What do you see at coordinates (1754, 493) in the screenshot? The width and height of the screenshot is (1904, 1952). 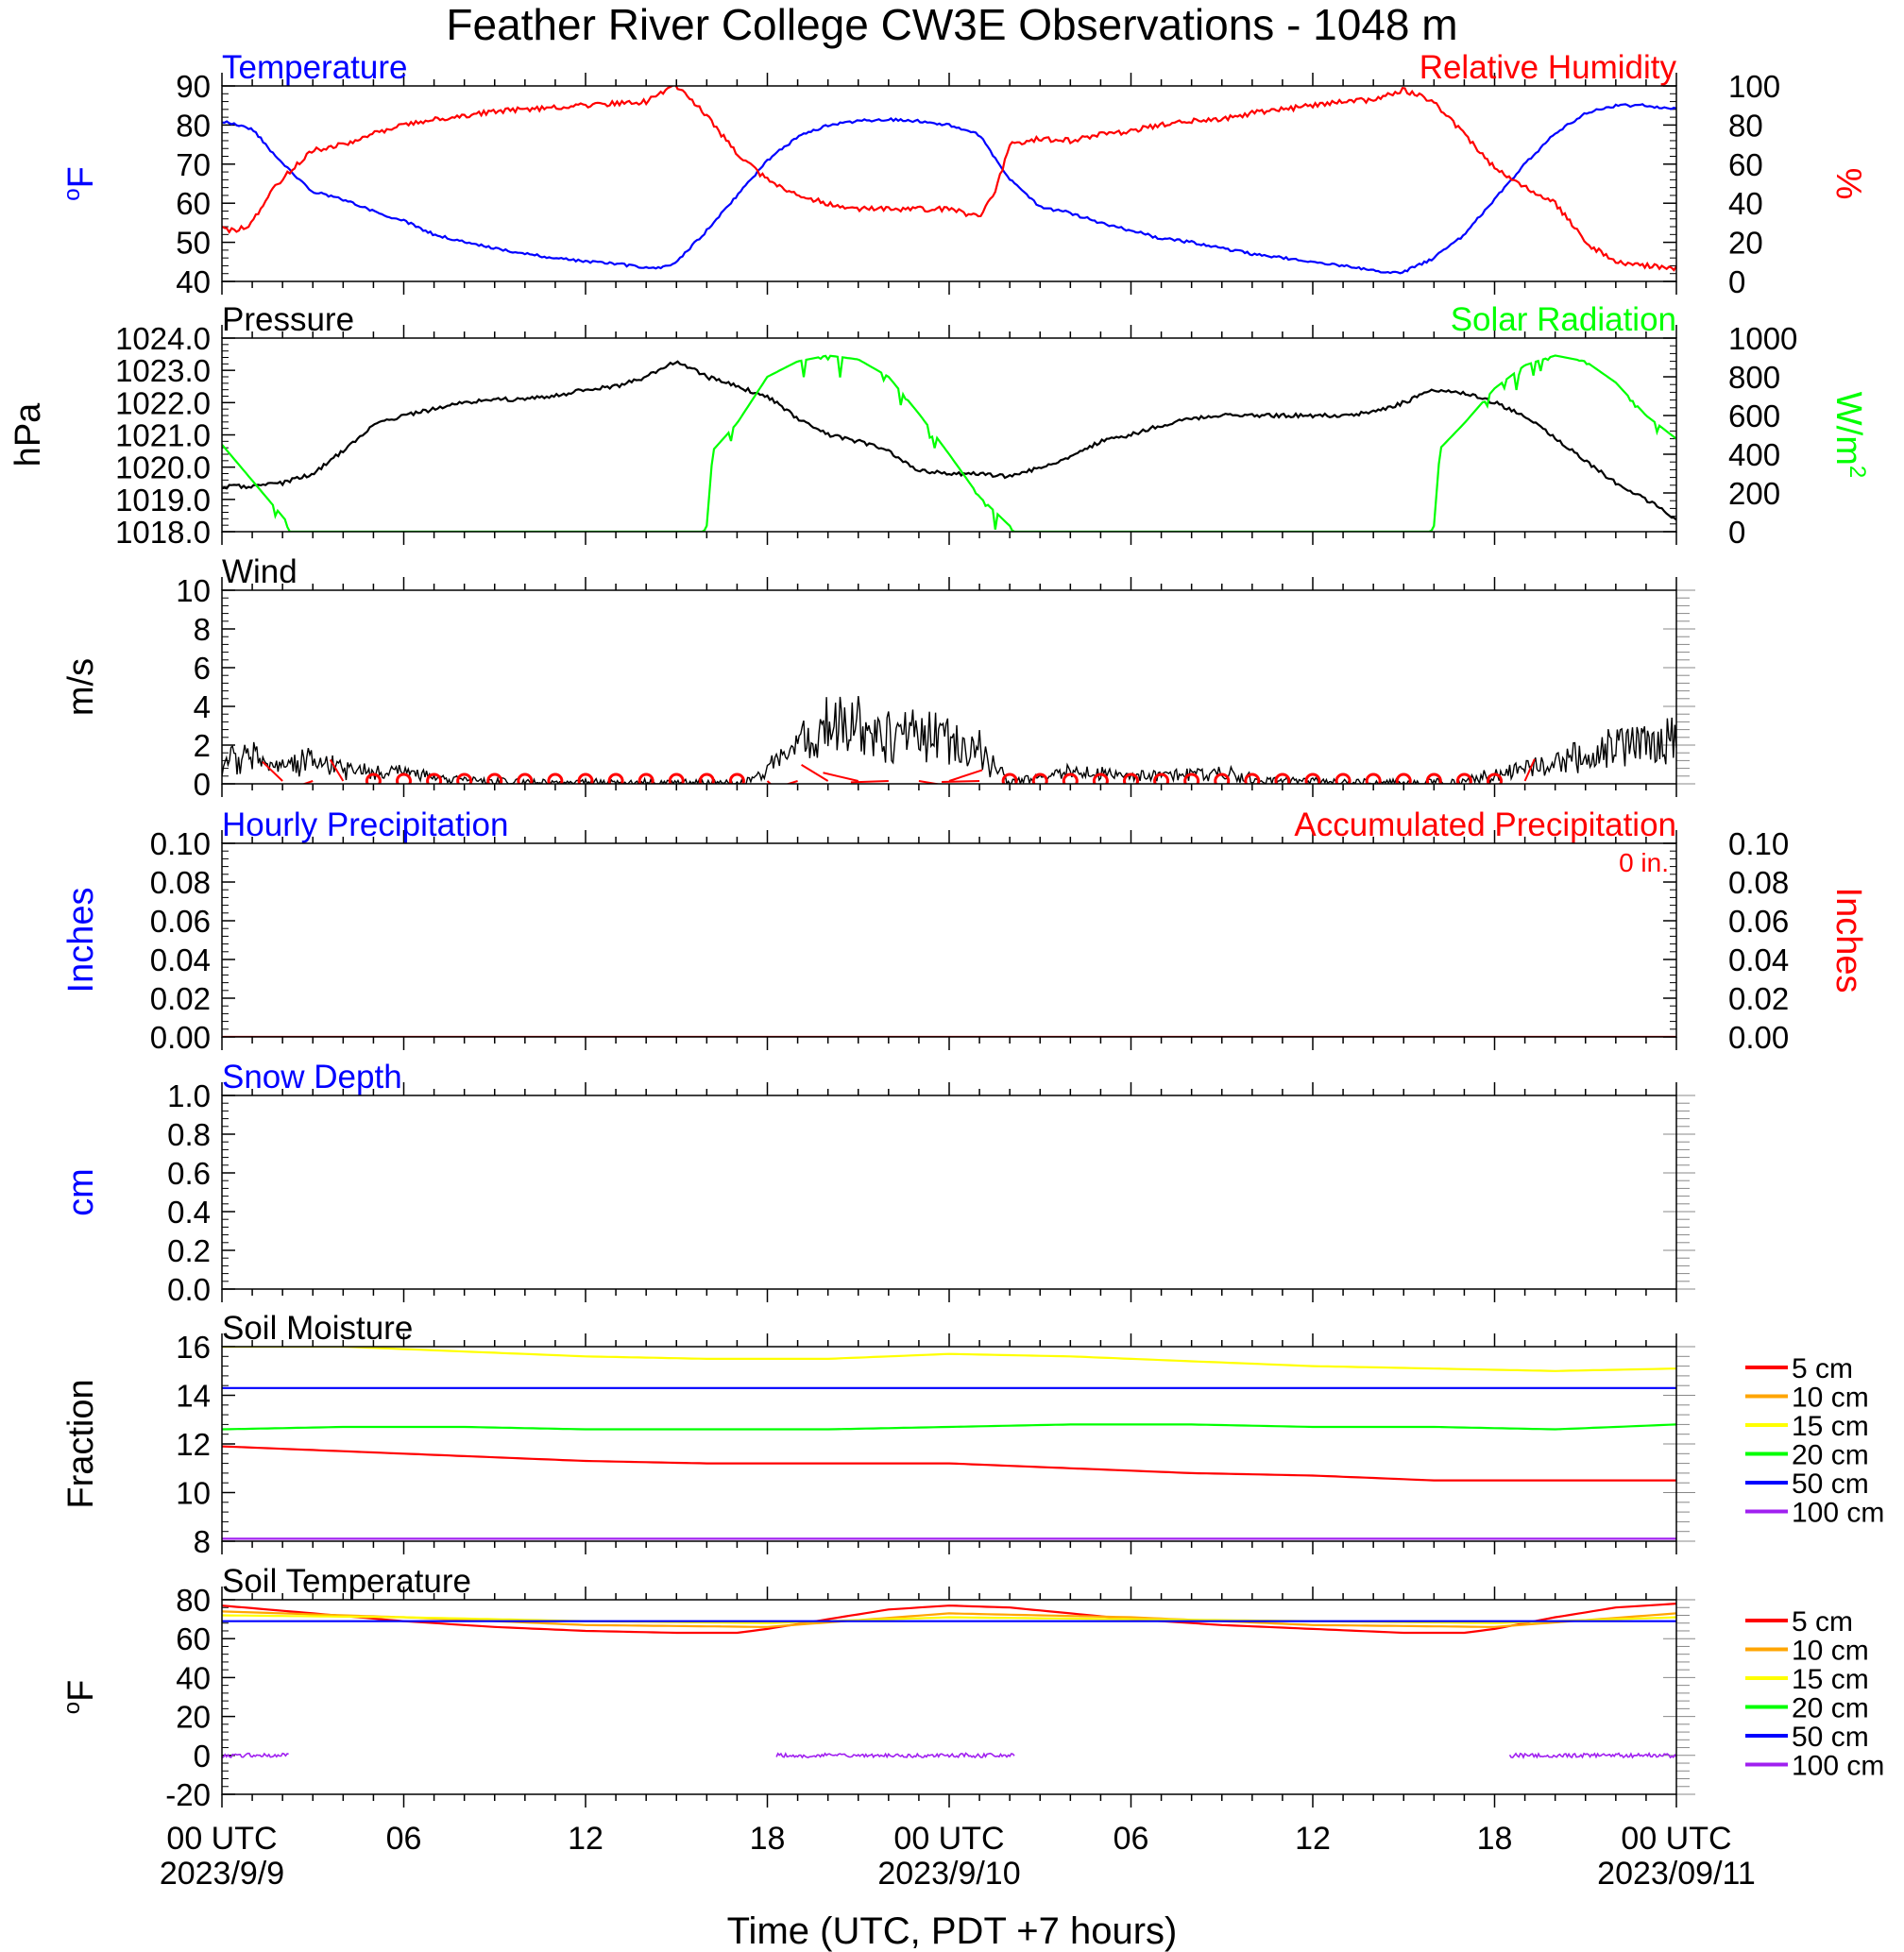 I see `y-tick-label-right: 200` at bounding box center [1754, 493].